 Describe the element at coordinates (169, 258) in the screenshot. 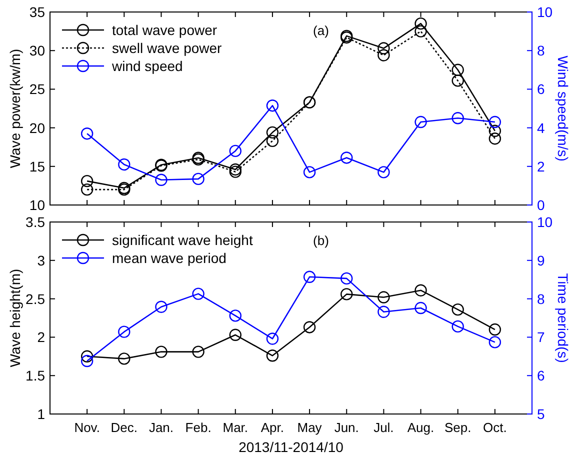

I see `legend-label: mean wave period` at that location.